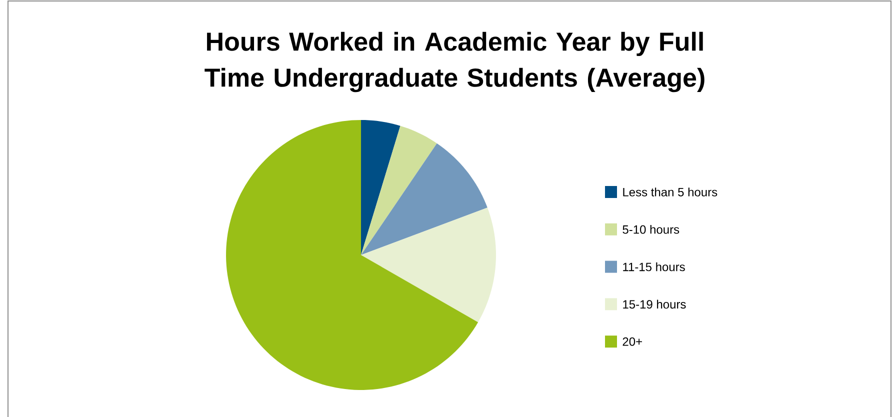 Image resolution: width=893 pixels, height=417 pixels. I want to click on legend-label: 15-19 hours, so click(654, 304).